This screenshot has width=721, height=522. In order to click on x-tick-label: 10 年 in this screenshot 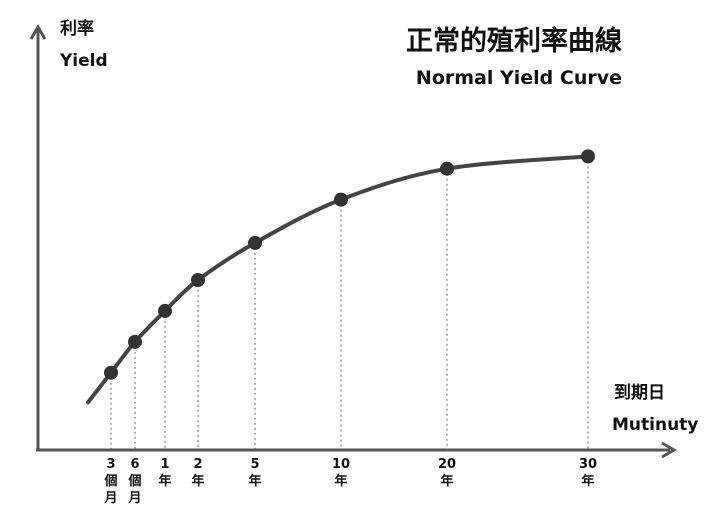, I will do `click(341, 473)`.